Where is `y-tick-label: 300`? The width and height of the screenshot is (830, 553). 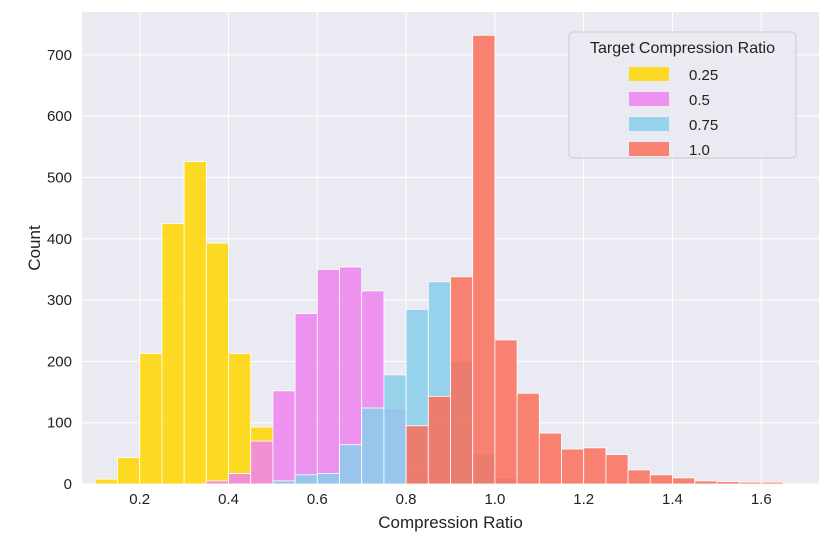
y-tick-label: 300 is located at coordinates (59, 300).